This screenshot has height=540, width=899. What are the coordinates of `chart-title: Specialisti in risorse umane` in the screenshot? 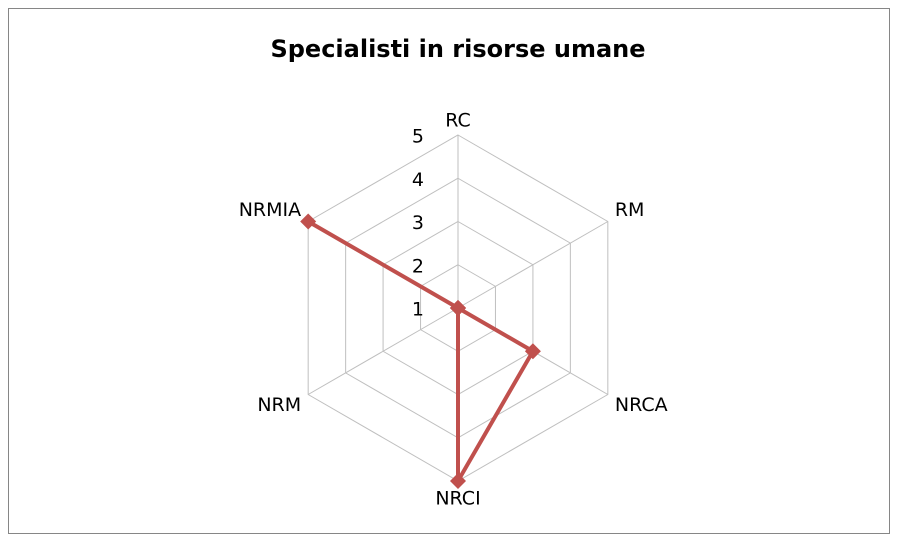 It's located at (457, 49).